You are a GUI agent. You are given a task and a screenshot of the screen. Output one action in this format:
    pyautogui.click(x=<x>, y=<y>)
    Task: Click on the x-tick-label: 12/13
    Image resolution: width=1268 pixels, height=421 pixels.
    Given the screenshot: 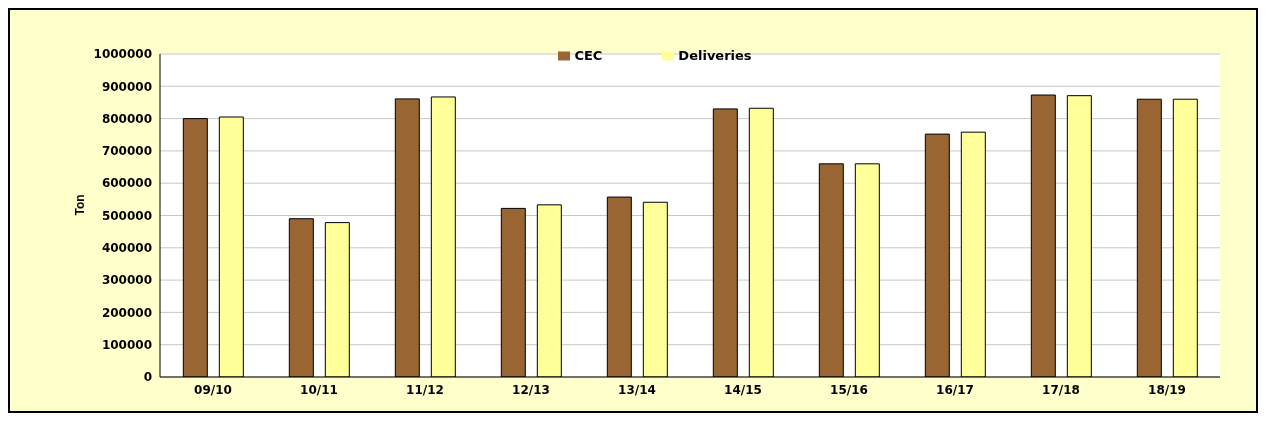 What is the action you would take?
    pyautogui.click(x=531, y=389)
    